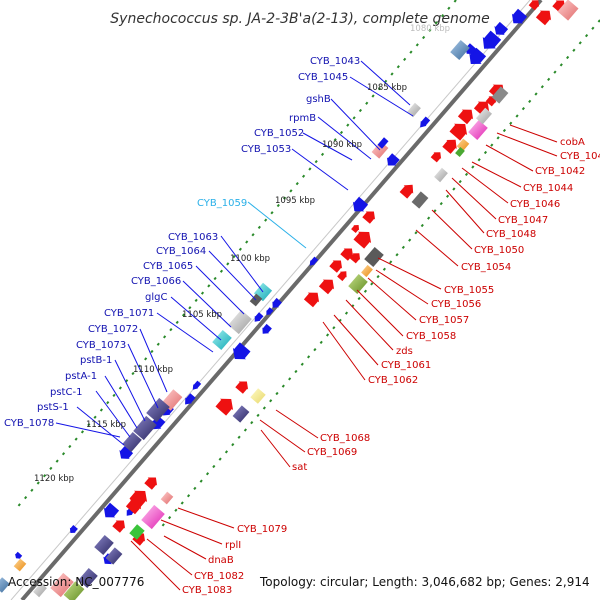 The width and height of the screenshot is (600, 600). What do you see at coordinates (207, 590) in the screenshot?
I see `gene-label: CYB_1083` at bounding box center [207, 590].